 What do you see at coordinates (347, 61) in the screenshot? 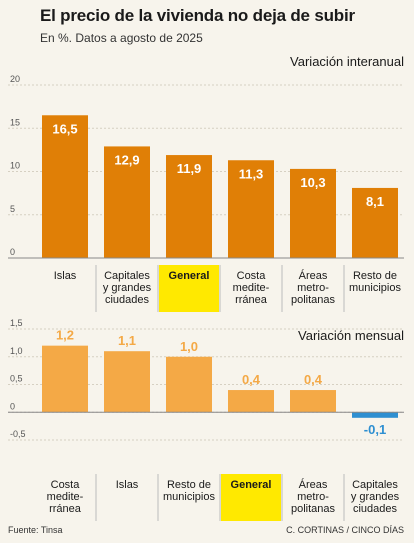
I see `annual-panel-title: Variación interanual` at bounding box center [347, 61].